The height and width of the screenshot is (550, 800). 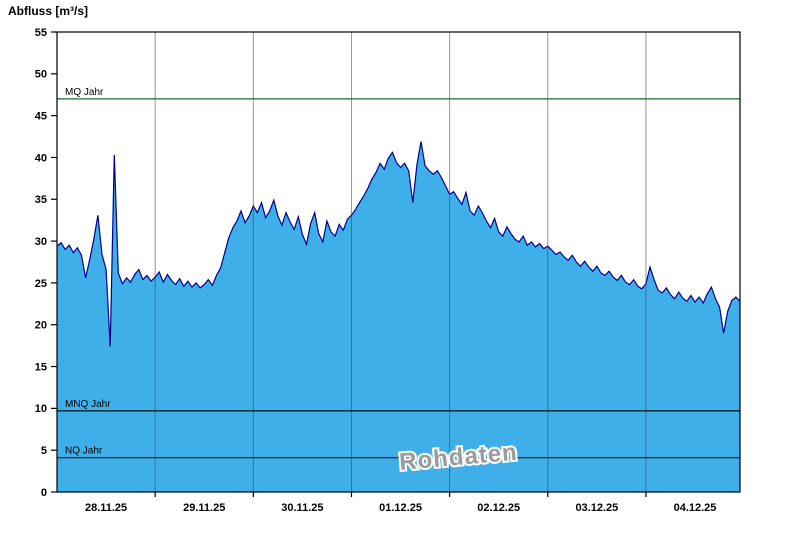 I want to click on x-axis-day-label: 01.12.25, so click(x=400, y=508).